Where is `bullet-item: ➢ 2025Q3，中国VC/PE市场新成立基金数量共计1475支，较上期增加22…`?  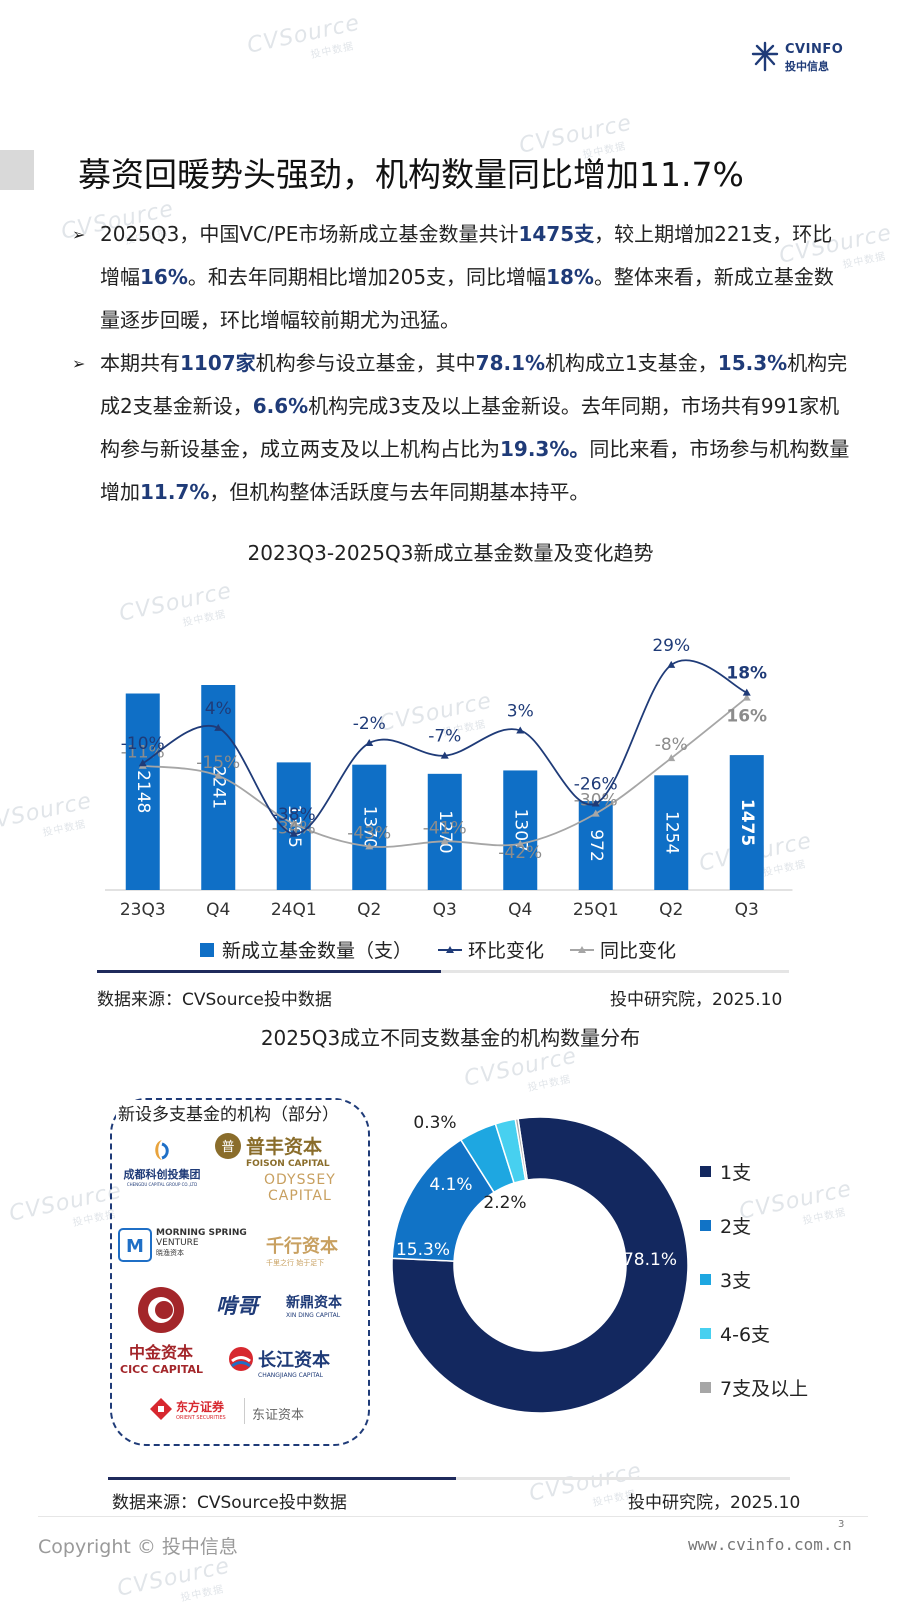 bullet-item: ➢ 2025Q3，中国VC/PE市场新成立基金数量共计1475支，较上期增加22… is located at coordinates (462, 277).